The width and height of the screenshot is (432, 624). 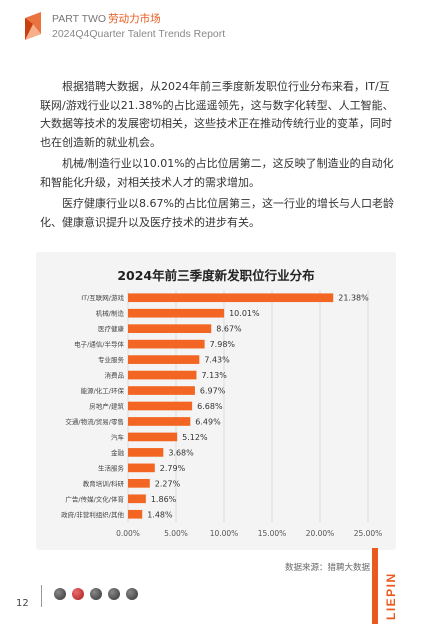 I want to click on value-label: 1.48%, so click(x=160, y=514).